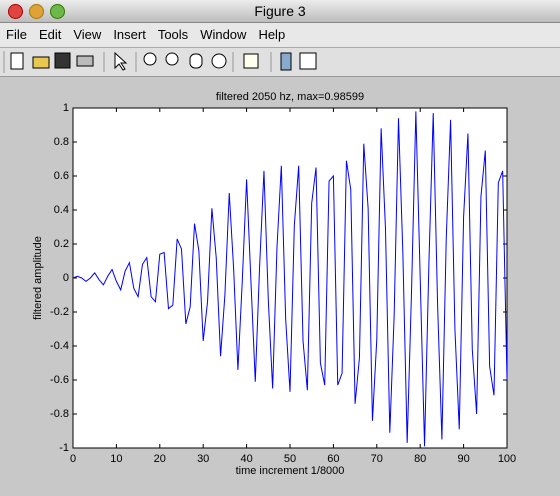 The width and height of the screenshot is (560, 496). Describe the element at coordinates (61, 210) in the screenshot. I see `y-tick-label: 0.4` at that location.